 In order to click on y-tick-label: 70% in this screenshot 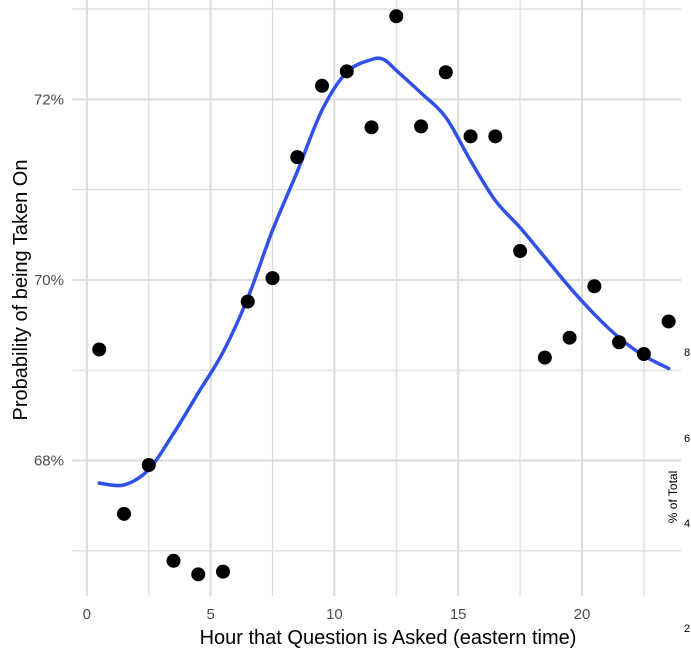, I will do `click(49, 280)`.